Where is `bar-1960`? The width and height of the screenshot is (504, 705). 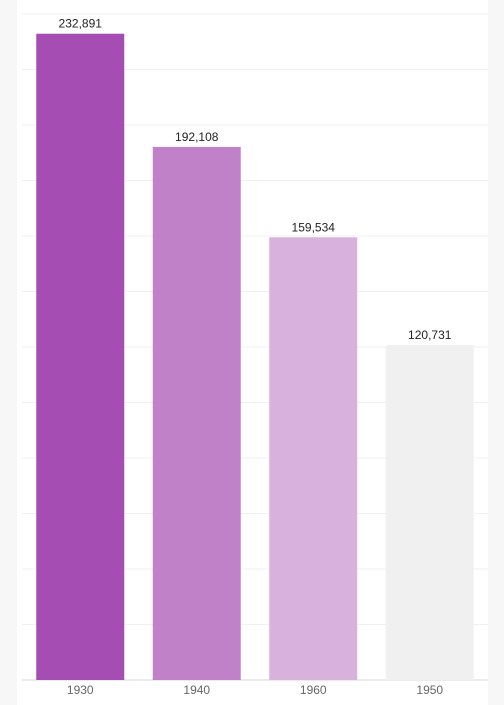 bar-1960 is located at coordinates (313, 458).